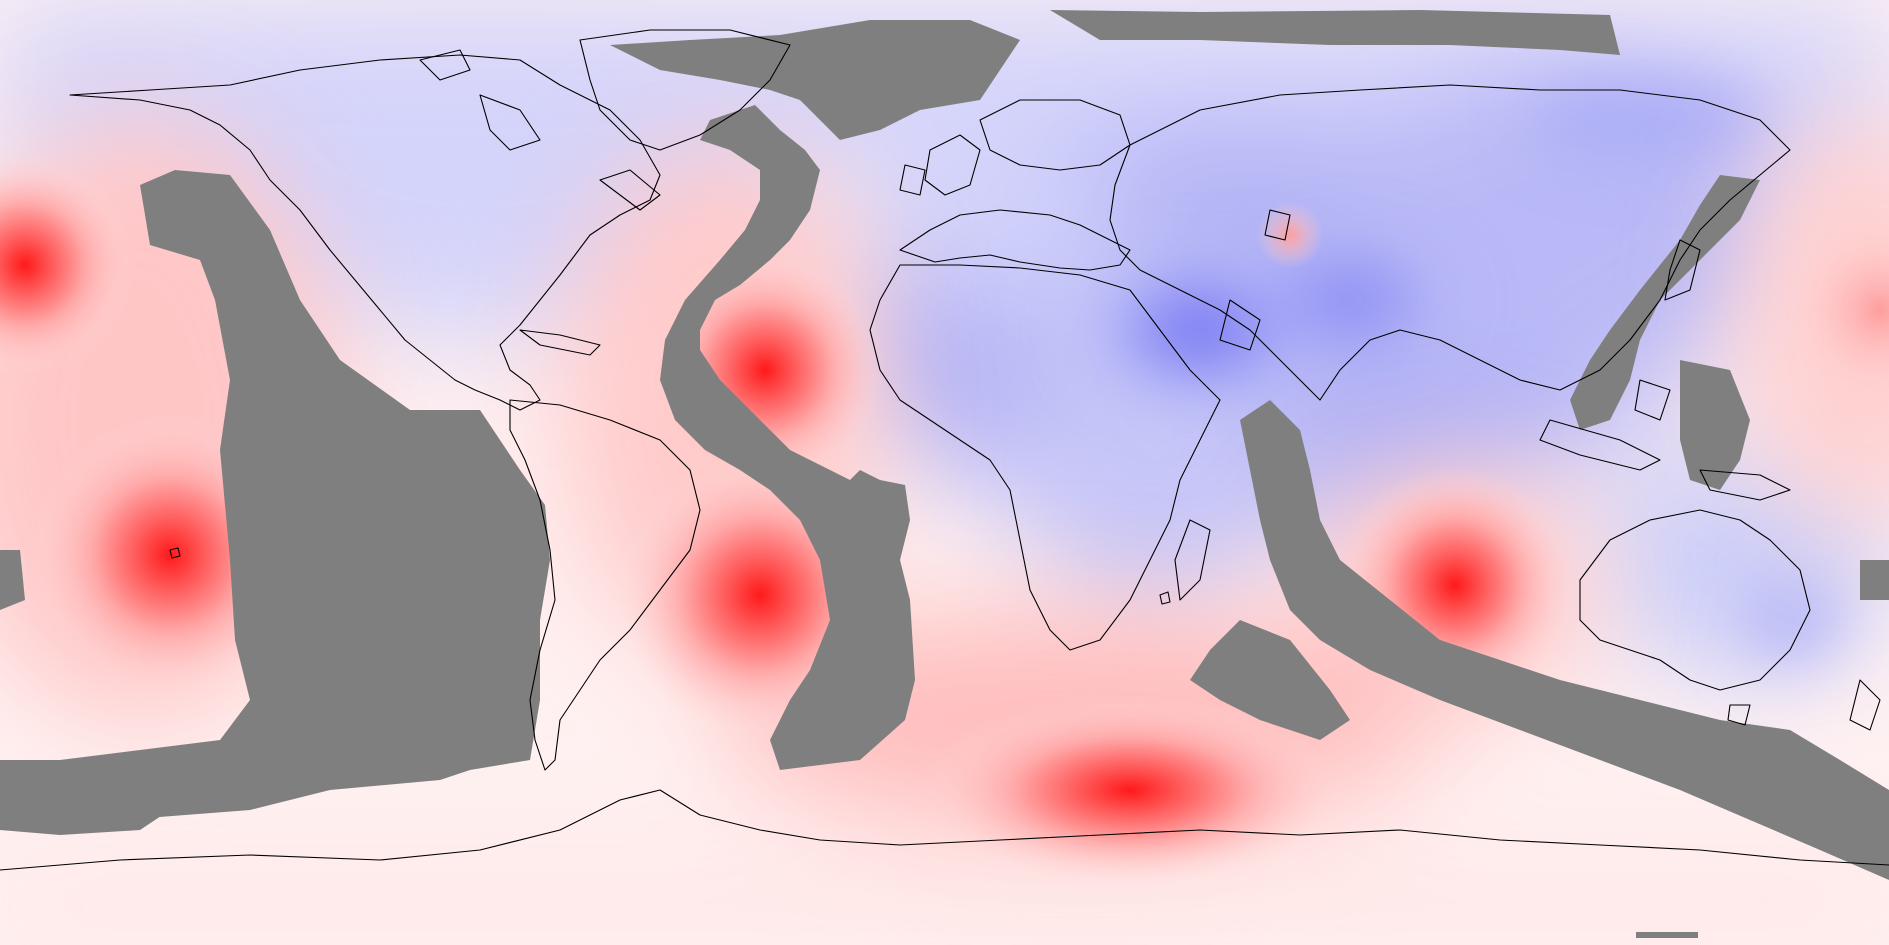  I want to click on coastline-antarctica, so click(944, 830).